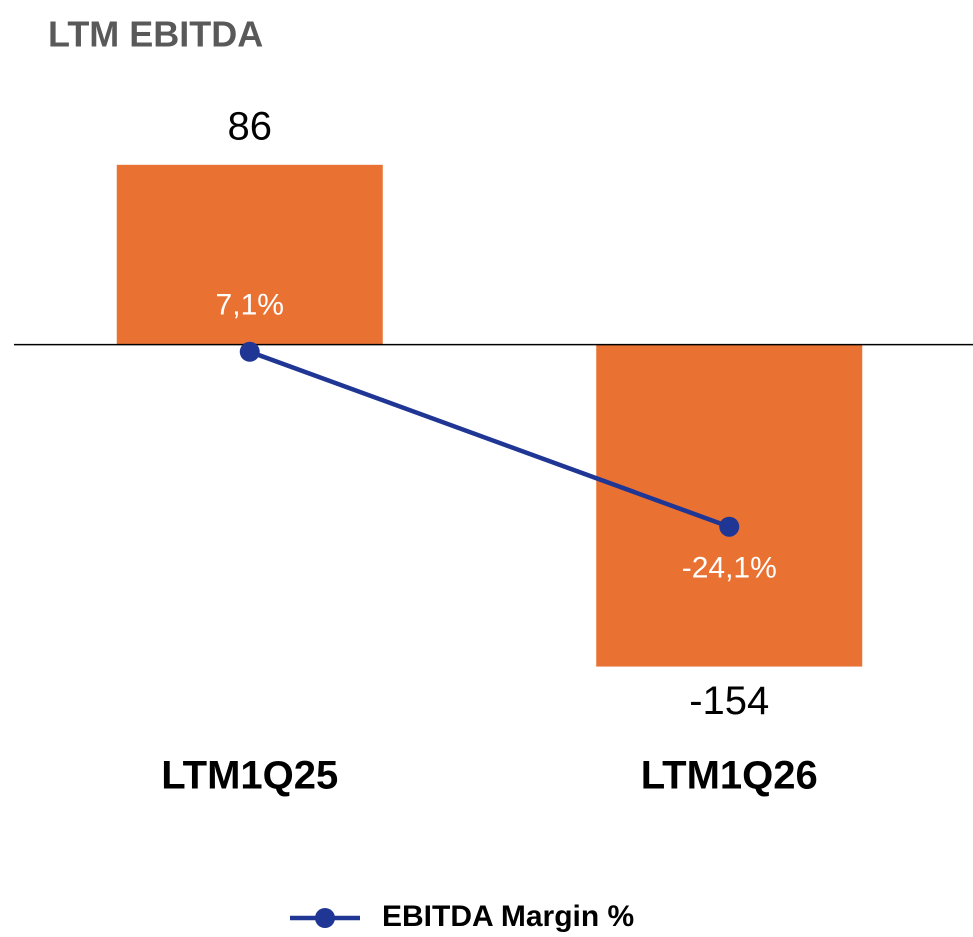  Describe the element at coordinates (489, 439) in the screenshot. I see `line` at that location.